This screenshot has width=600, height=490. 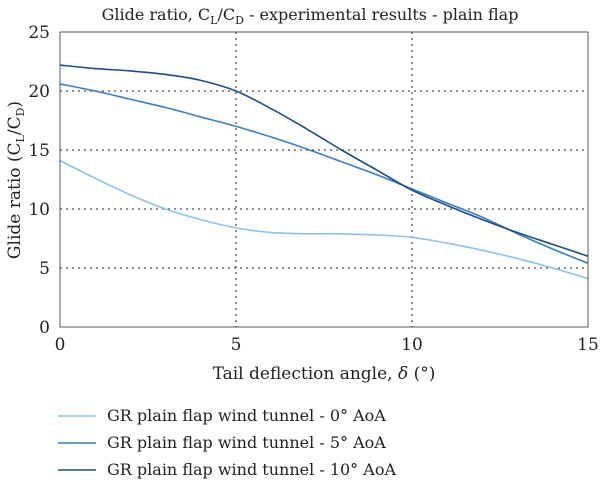 What do you see at coordinates (16, 180) in the screenshot?
I see `y-axis-label: Glide ratio (CL/CD)` at bounding box center [16, 180].